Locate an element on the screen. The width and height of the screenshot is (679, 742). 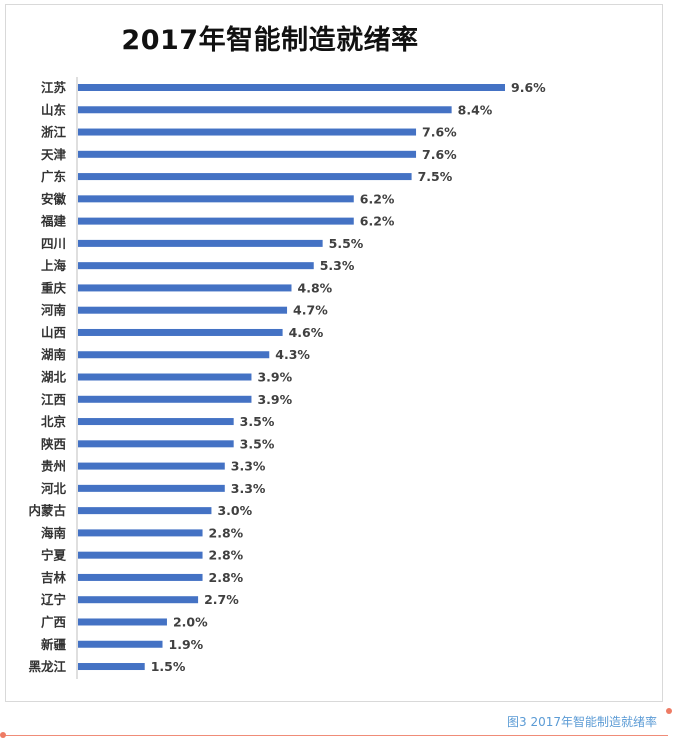
category-label: 海南 is located at coordinates (54, 532).